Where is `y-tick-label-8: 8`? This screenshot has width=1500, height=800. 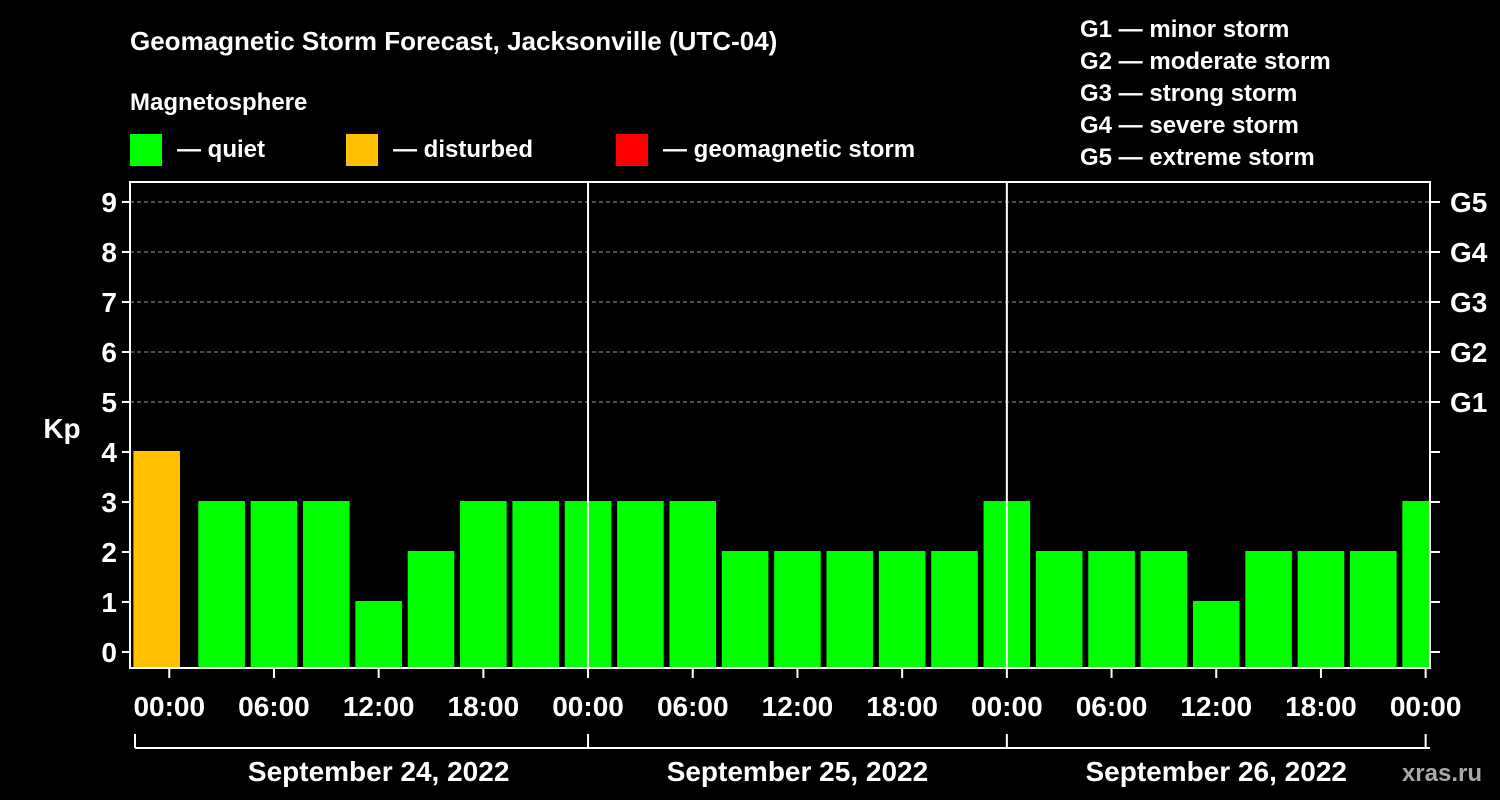 y-tick-label-8: 8 is located at coordinates (109, 252).